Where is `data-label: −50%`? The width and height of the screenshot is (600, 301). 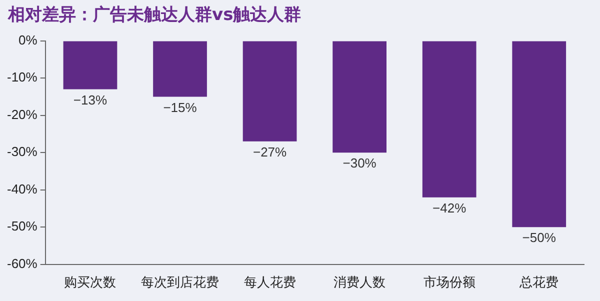 data-label: −50% is located at coordinates (539, 238).